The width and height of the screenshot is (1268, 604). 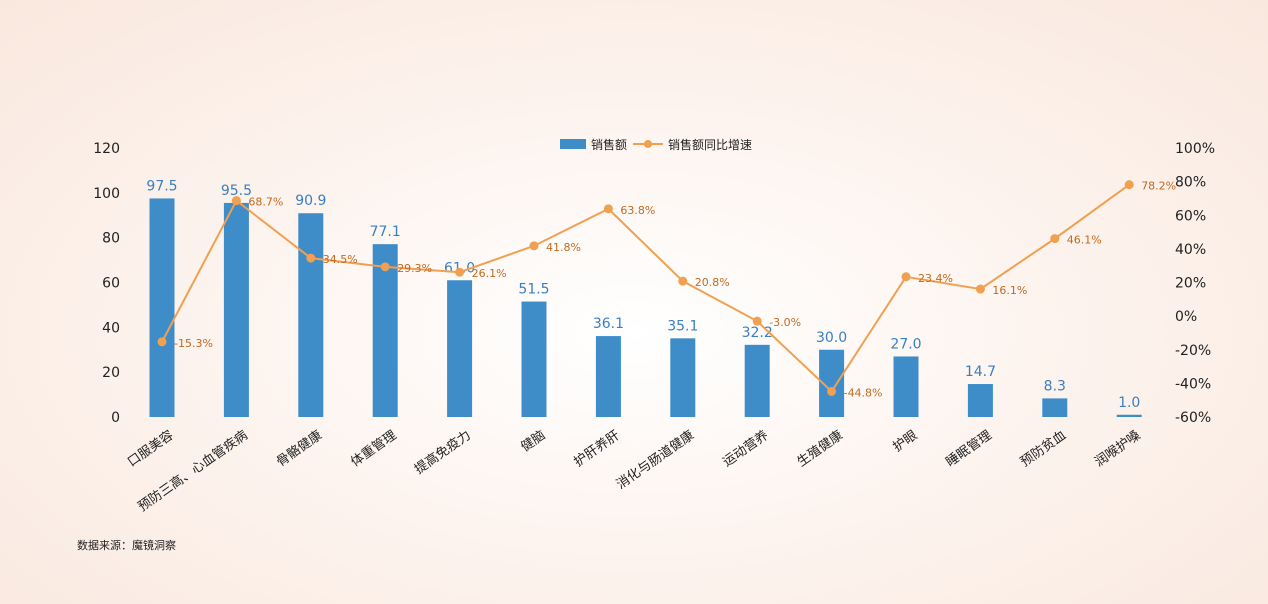 I want to click on left-axis-tick-label: 80, so click(x=111, y=239).